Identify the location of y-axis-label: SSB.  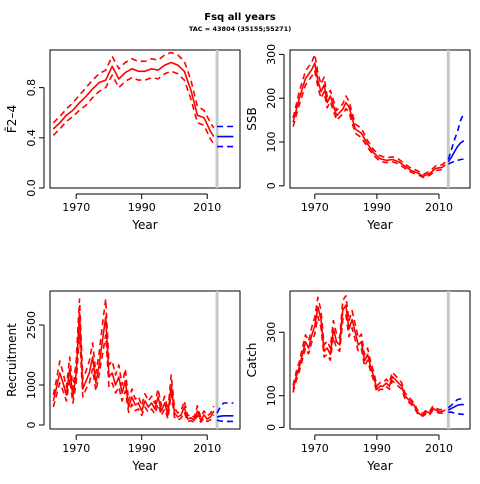
(252, 118).